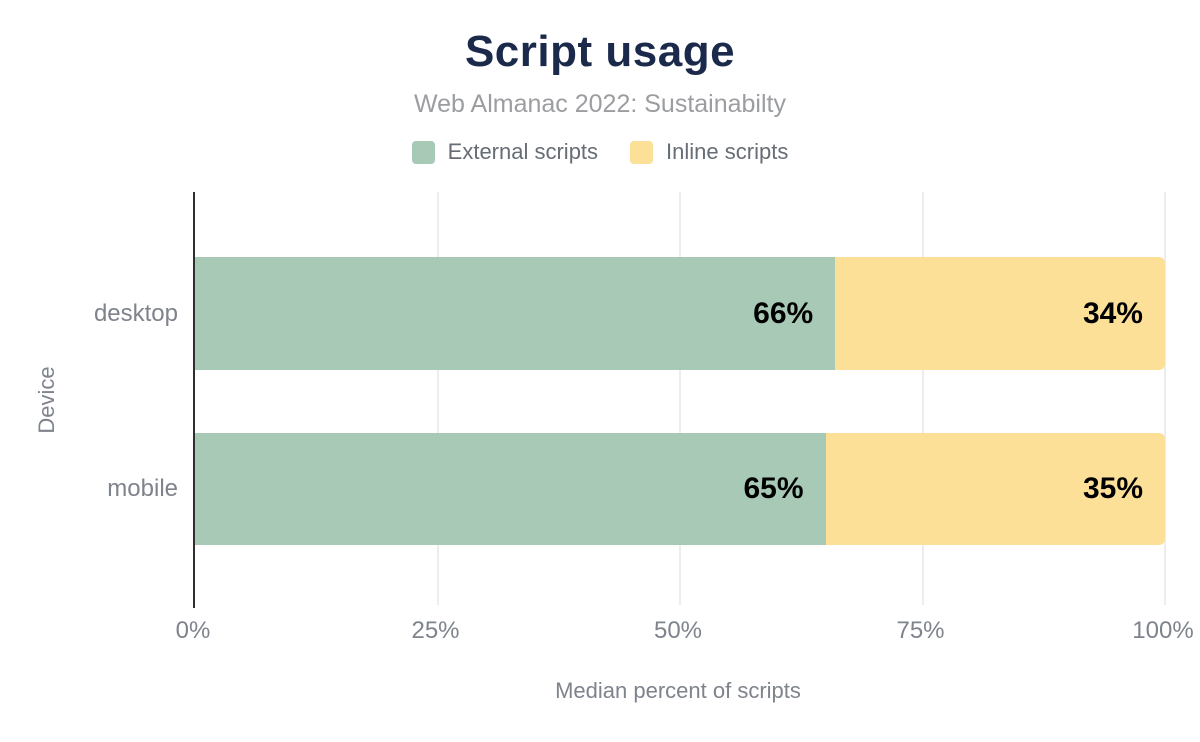 The width and height of the screenshot is (1200, 742). I want to click on bar-row-desktop: 66% 34%, so click(680, 313).